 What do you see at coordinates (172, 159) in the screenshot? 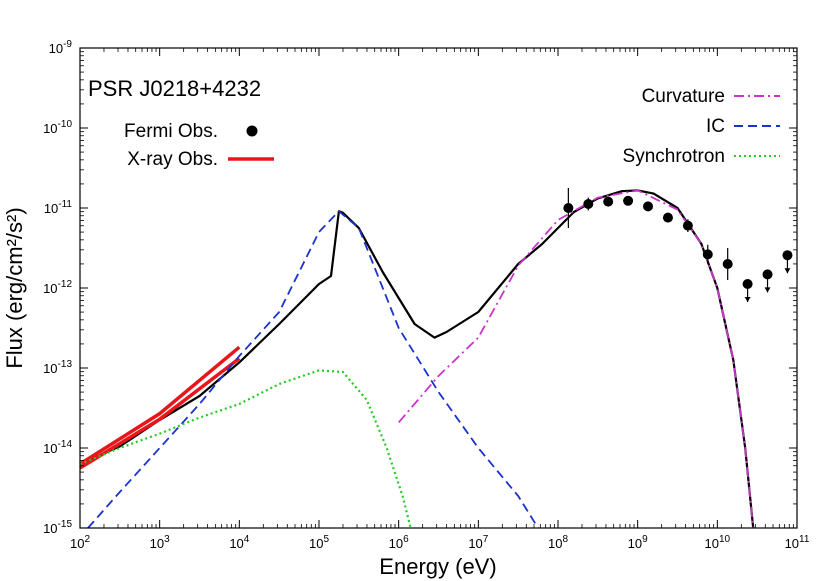
I see `legend-label-xray: X-ray Obs.` at bounding box center [172, 159].